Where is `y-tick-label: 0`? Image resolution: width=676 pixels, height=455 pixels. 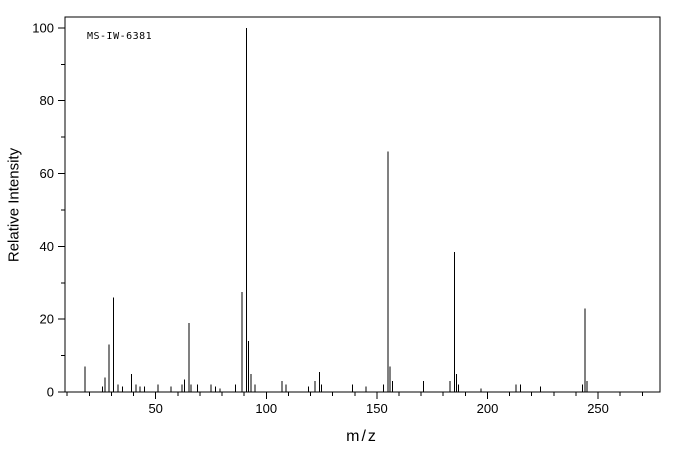
y-tick-label: 0 is located at coordinates (50, 392).